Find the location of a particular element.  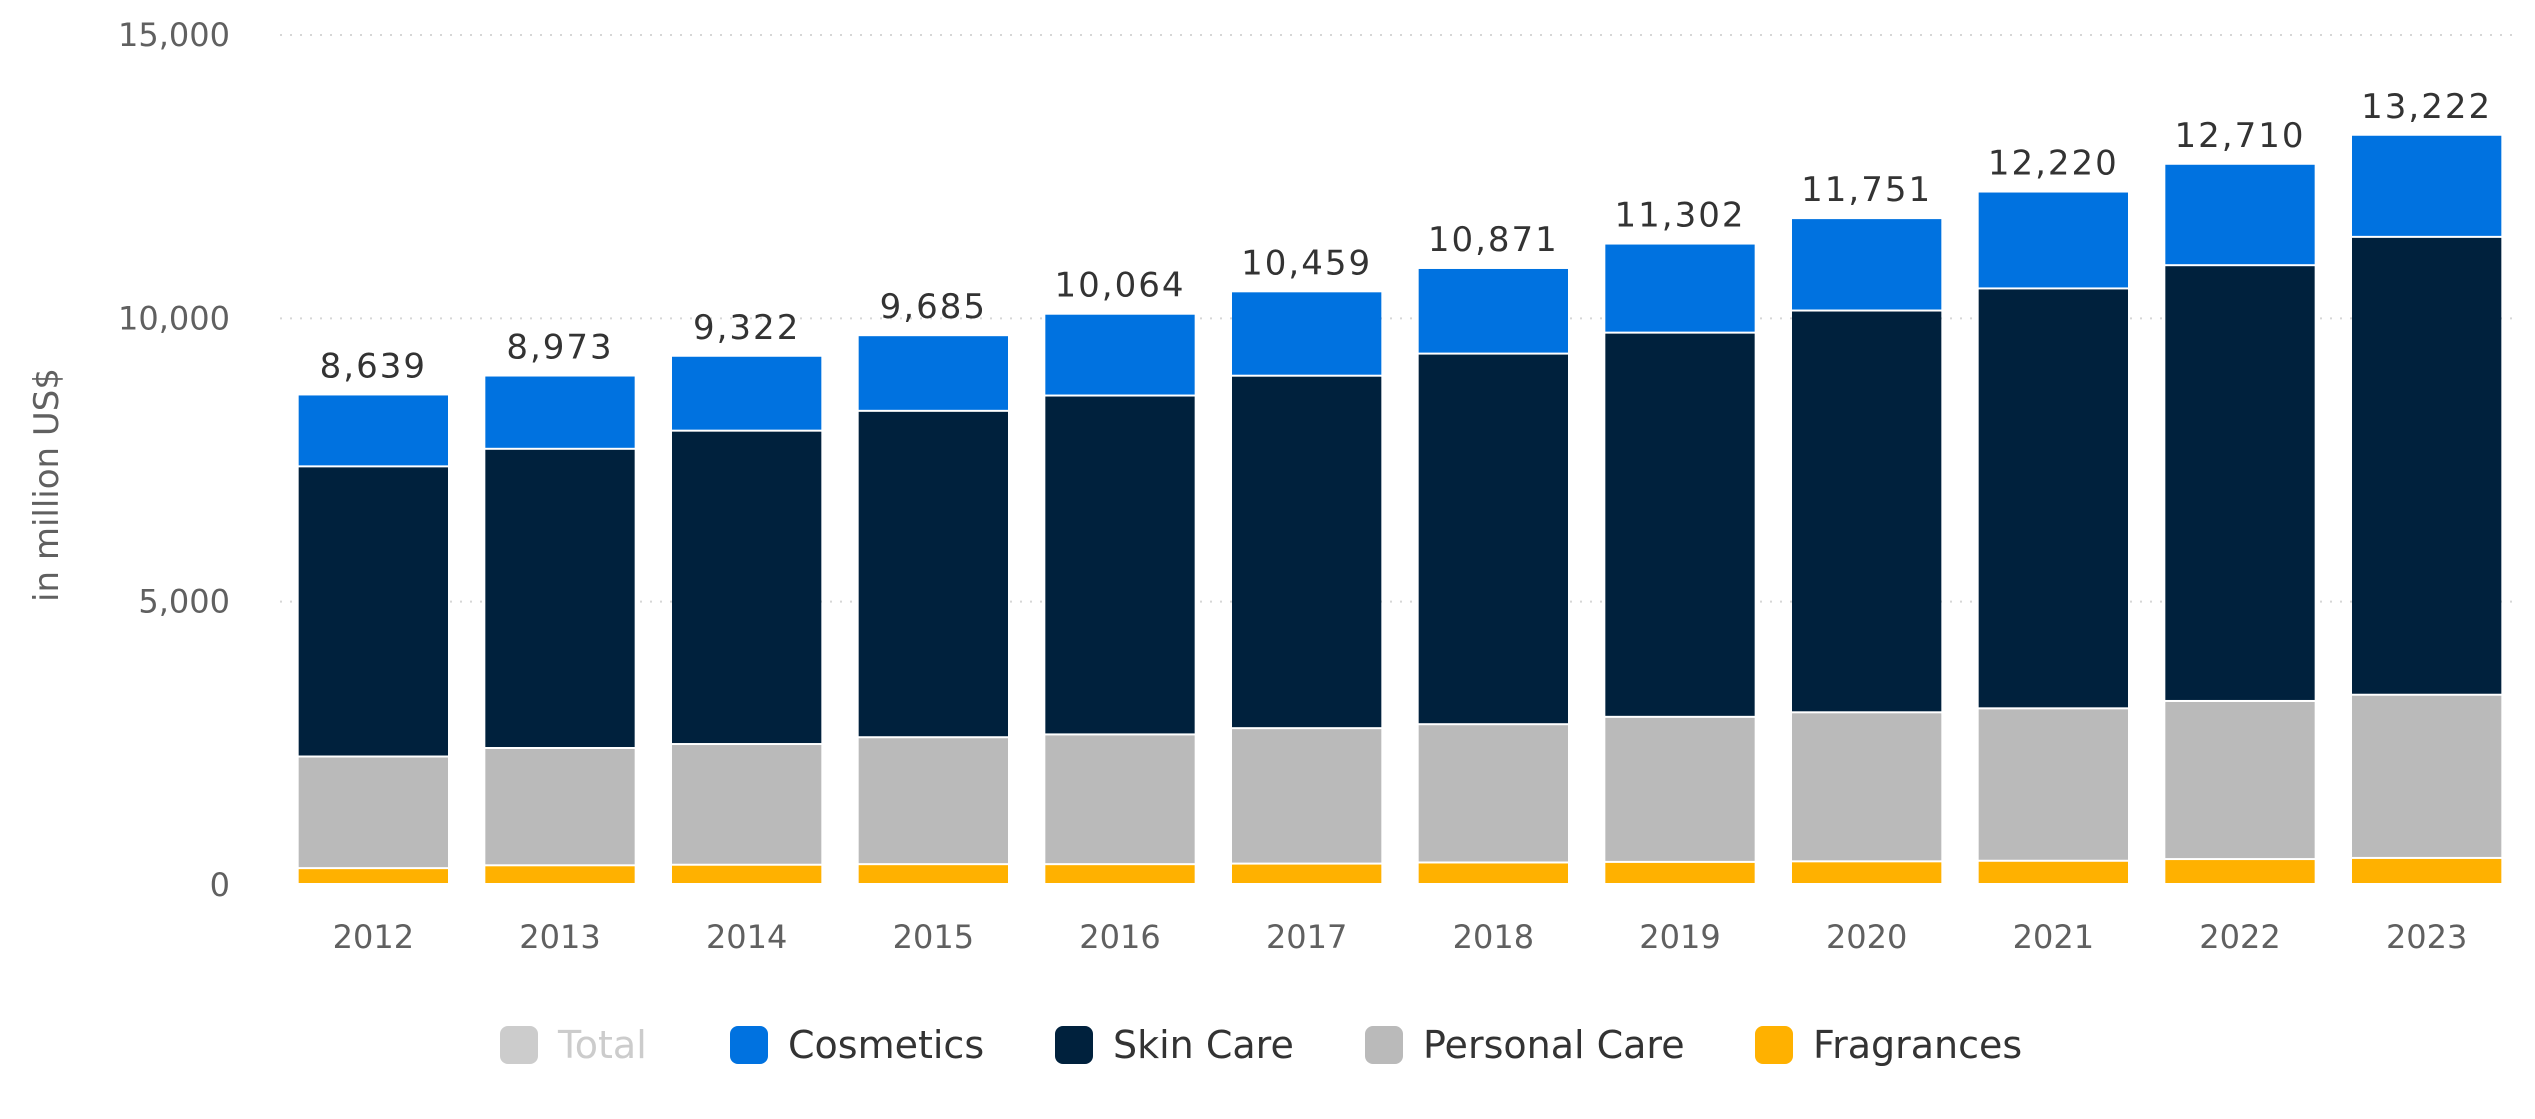

y-axis: 0 5,000 10,000 15,000 is located at coordinates (174, 460).